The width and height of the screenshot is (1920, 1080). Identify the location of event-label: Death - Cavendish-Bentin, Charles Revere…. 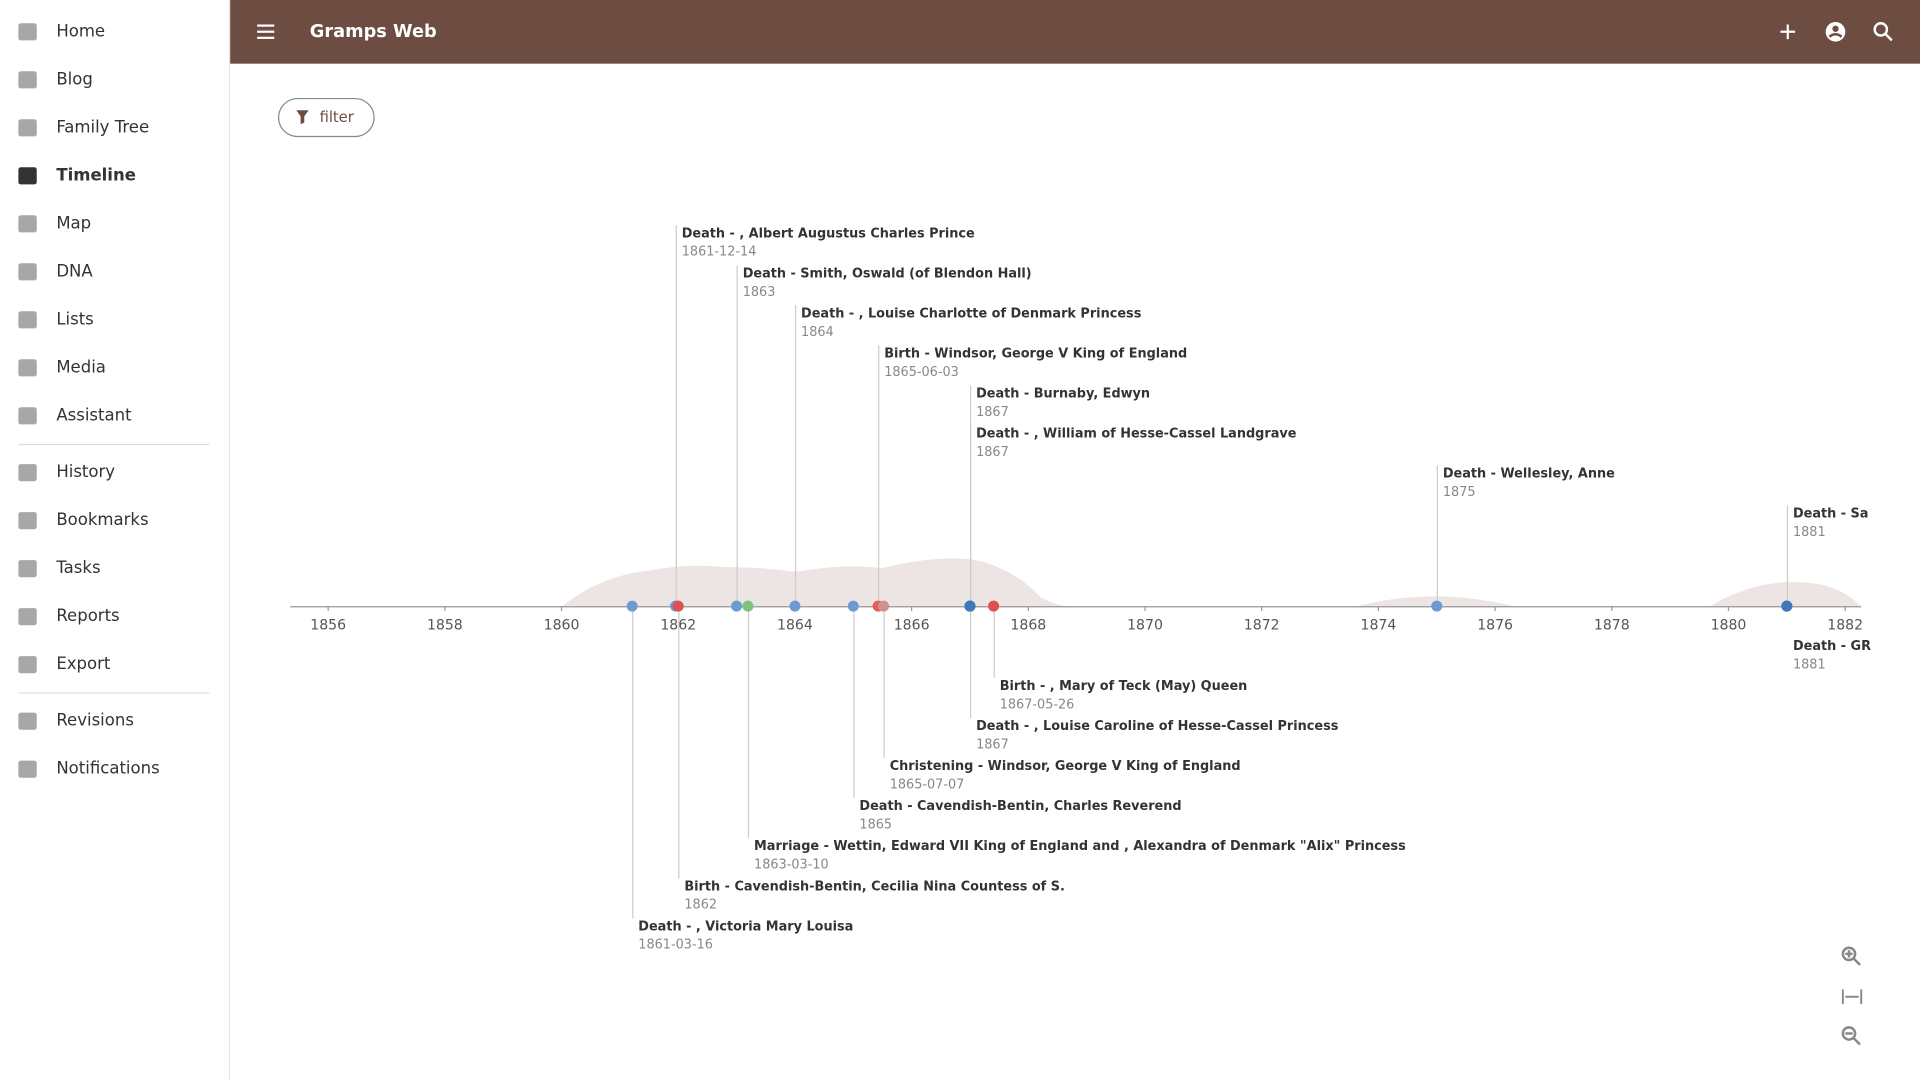
(1020, 806).